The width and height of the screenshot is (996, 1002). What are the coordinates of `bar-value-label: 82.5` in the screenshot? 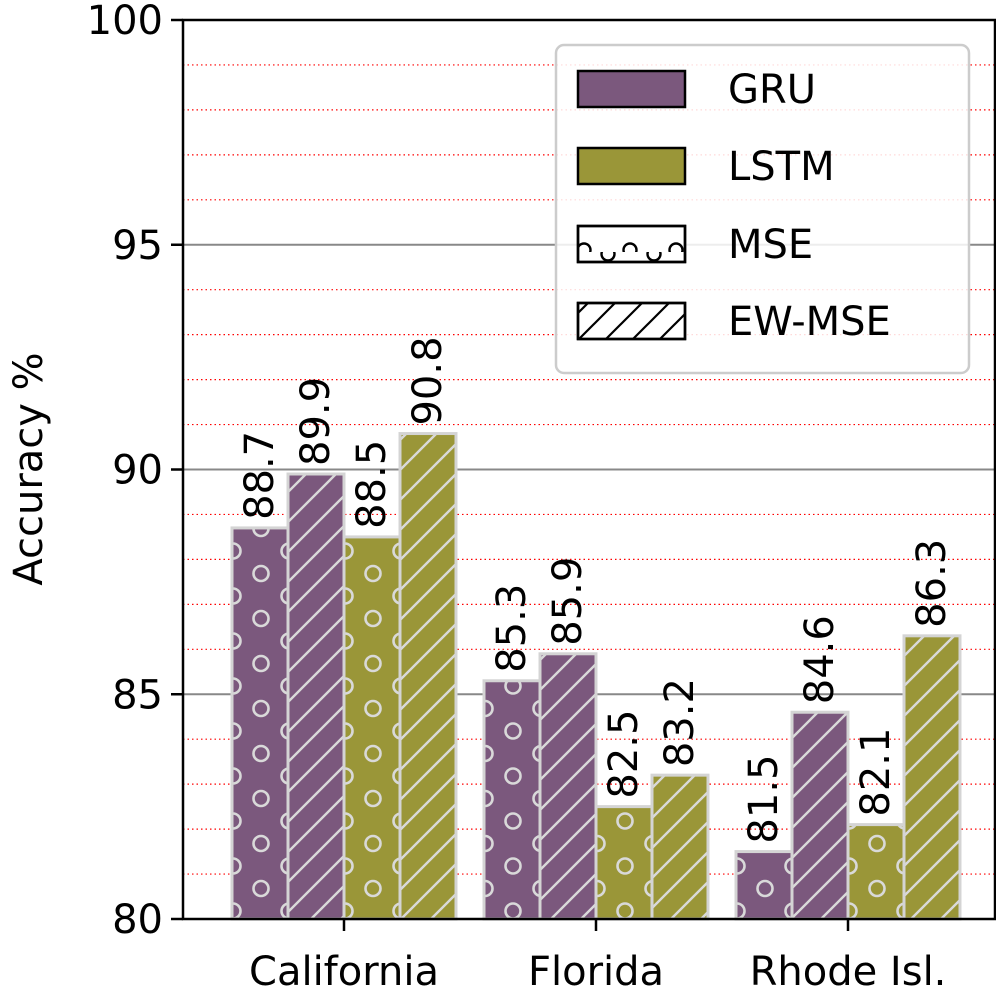 It's located at (624, 754).